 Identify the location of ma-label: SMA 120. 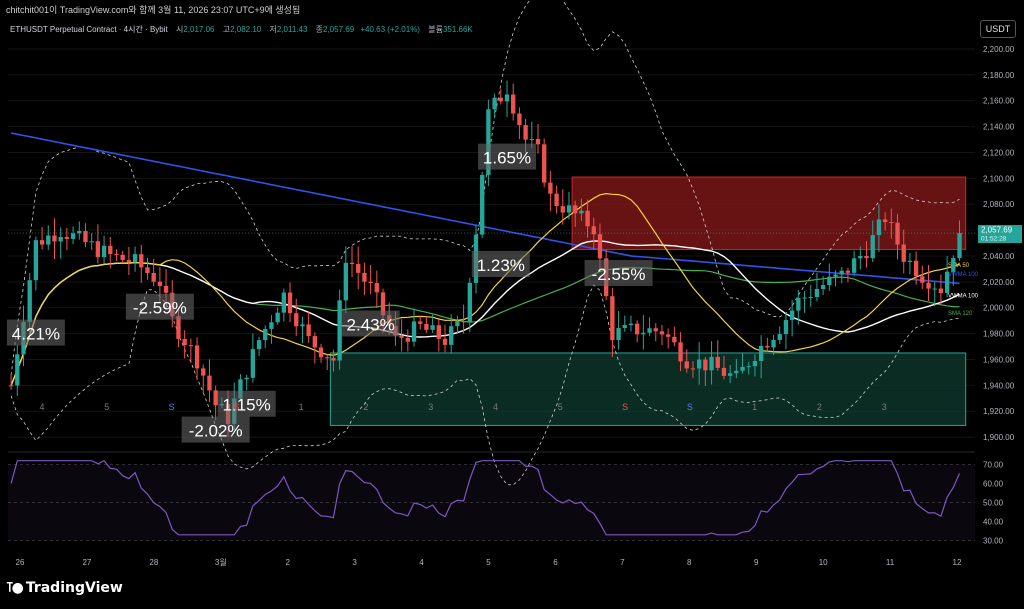
(960, 314).